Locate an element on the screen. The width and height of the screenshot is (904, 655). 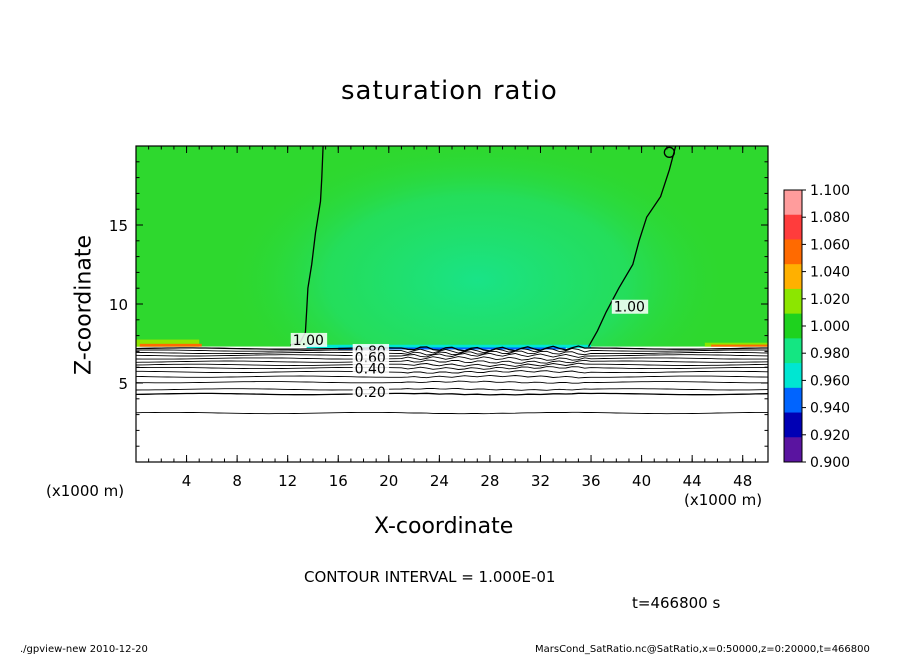
x-tick-label: 36 is located at coordinates (590, 481).